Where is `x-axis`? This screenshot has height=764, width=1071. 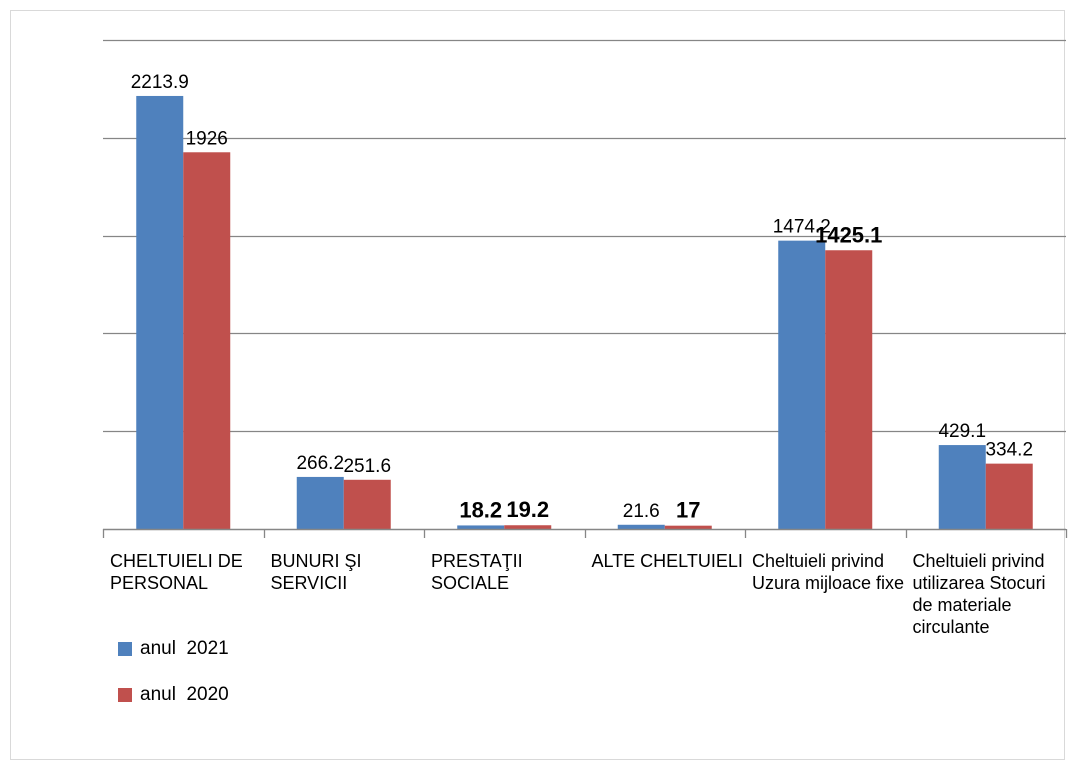
x-axis is located at coordinates (585, 533).